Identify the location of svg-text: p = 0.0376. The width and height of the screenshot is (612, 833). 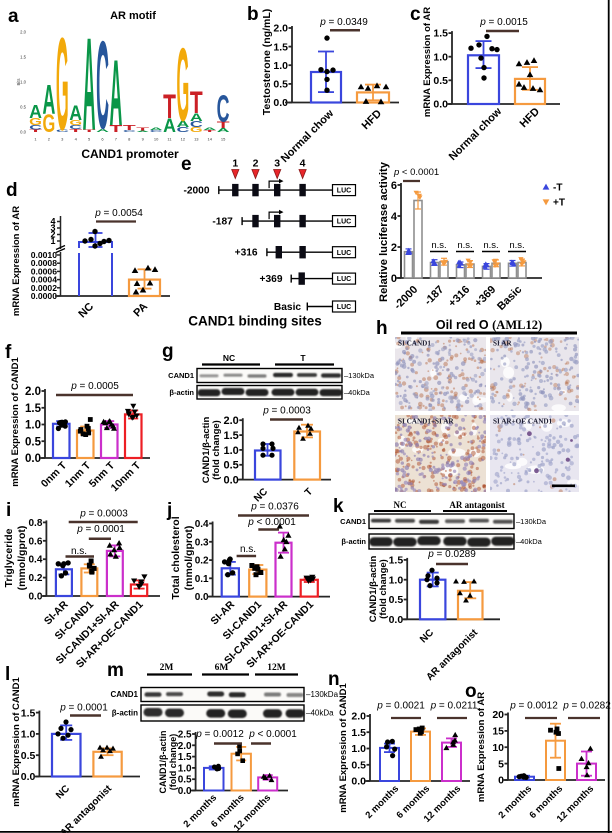
(274, 507).